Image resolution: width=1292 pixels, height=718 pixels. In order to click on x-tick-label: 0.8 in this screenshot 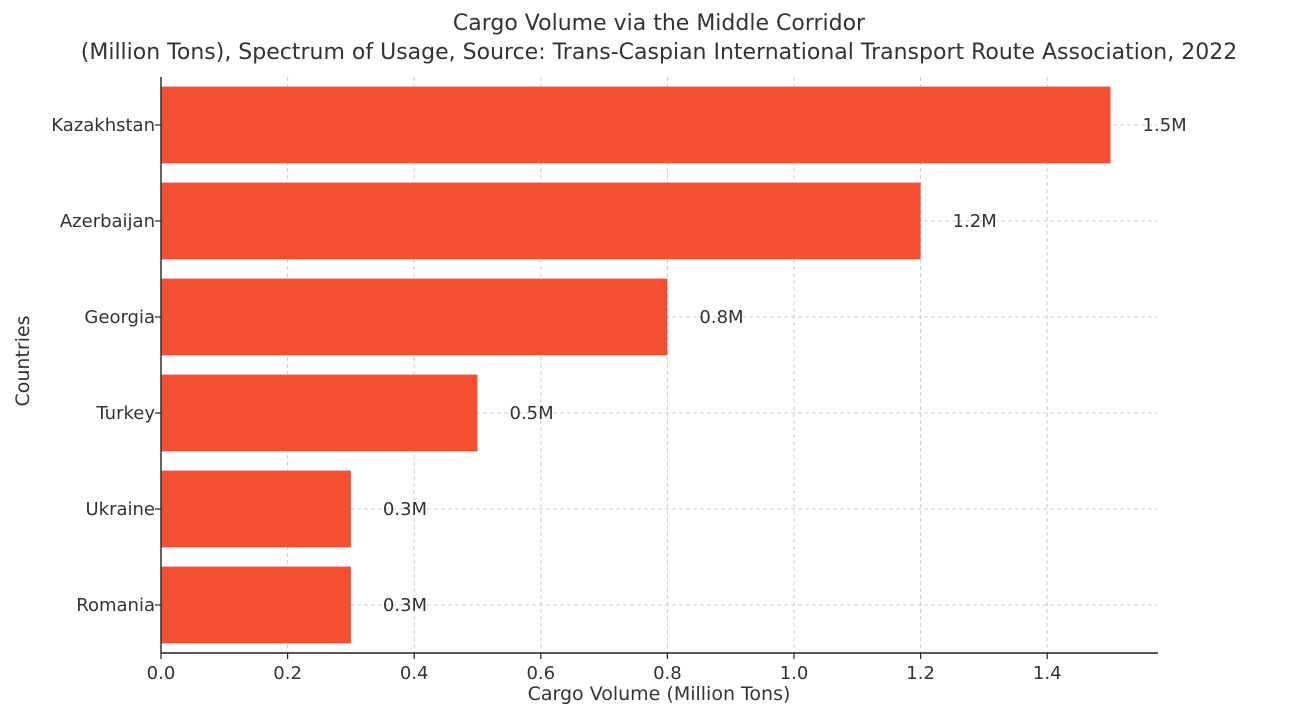, I will do `click(667, 673)`.